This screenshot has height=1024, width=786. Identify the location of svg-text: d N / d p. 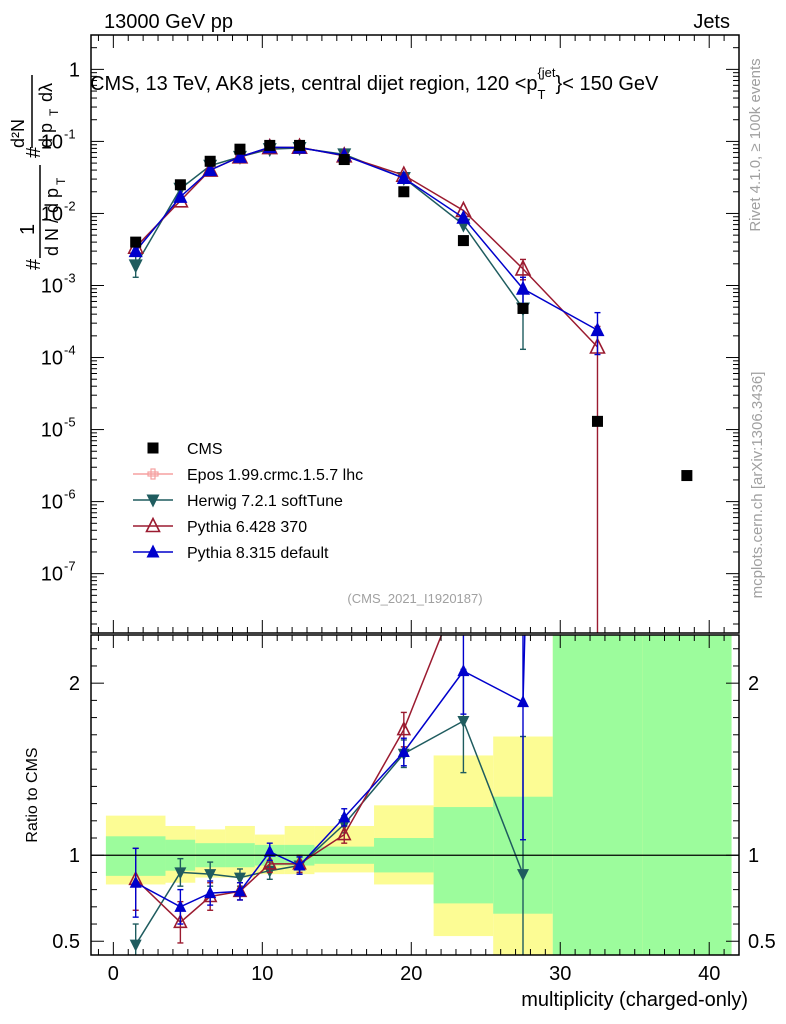
(52, 222).